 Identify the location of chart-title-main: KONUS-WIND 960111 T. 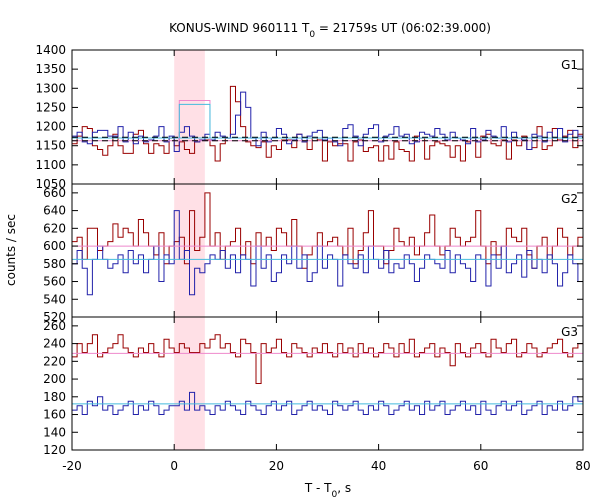
(239, 28).